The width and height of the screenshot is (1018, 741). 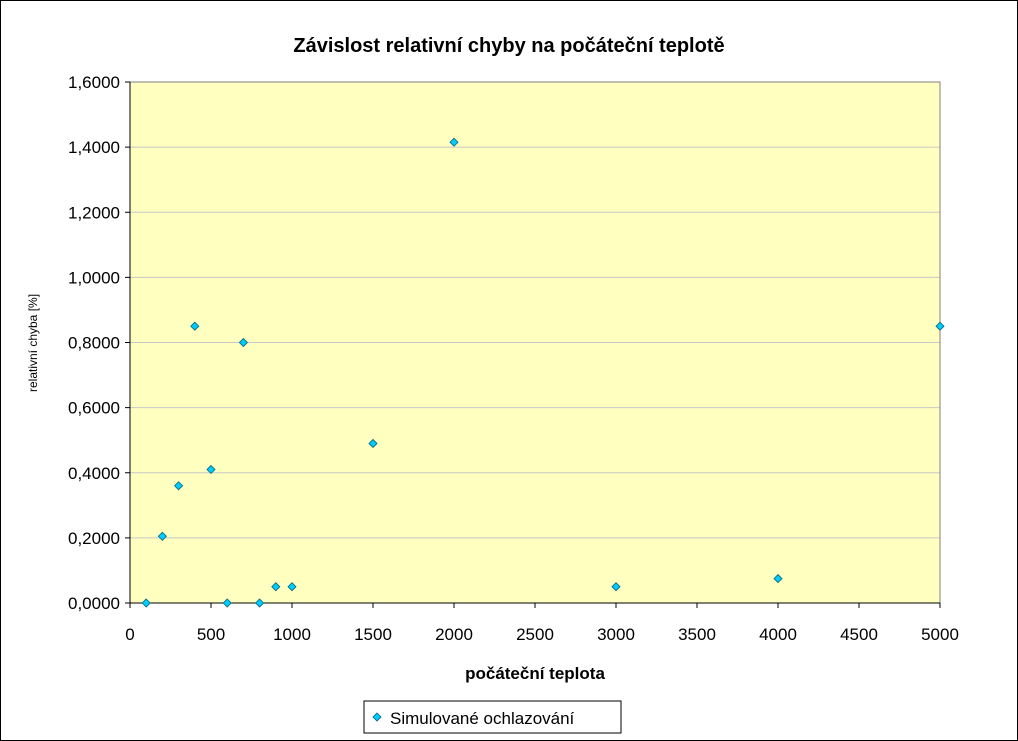 I want to click on legend-marker-icon, so click(x=377, y=717).